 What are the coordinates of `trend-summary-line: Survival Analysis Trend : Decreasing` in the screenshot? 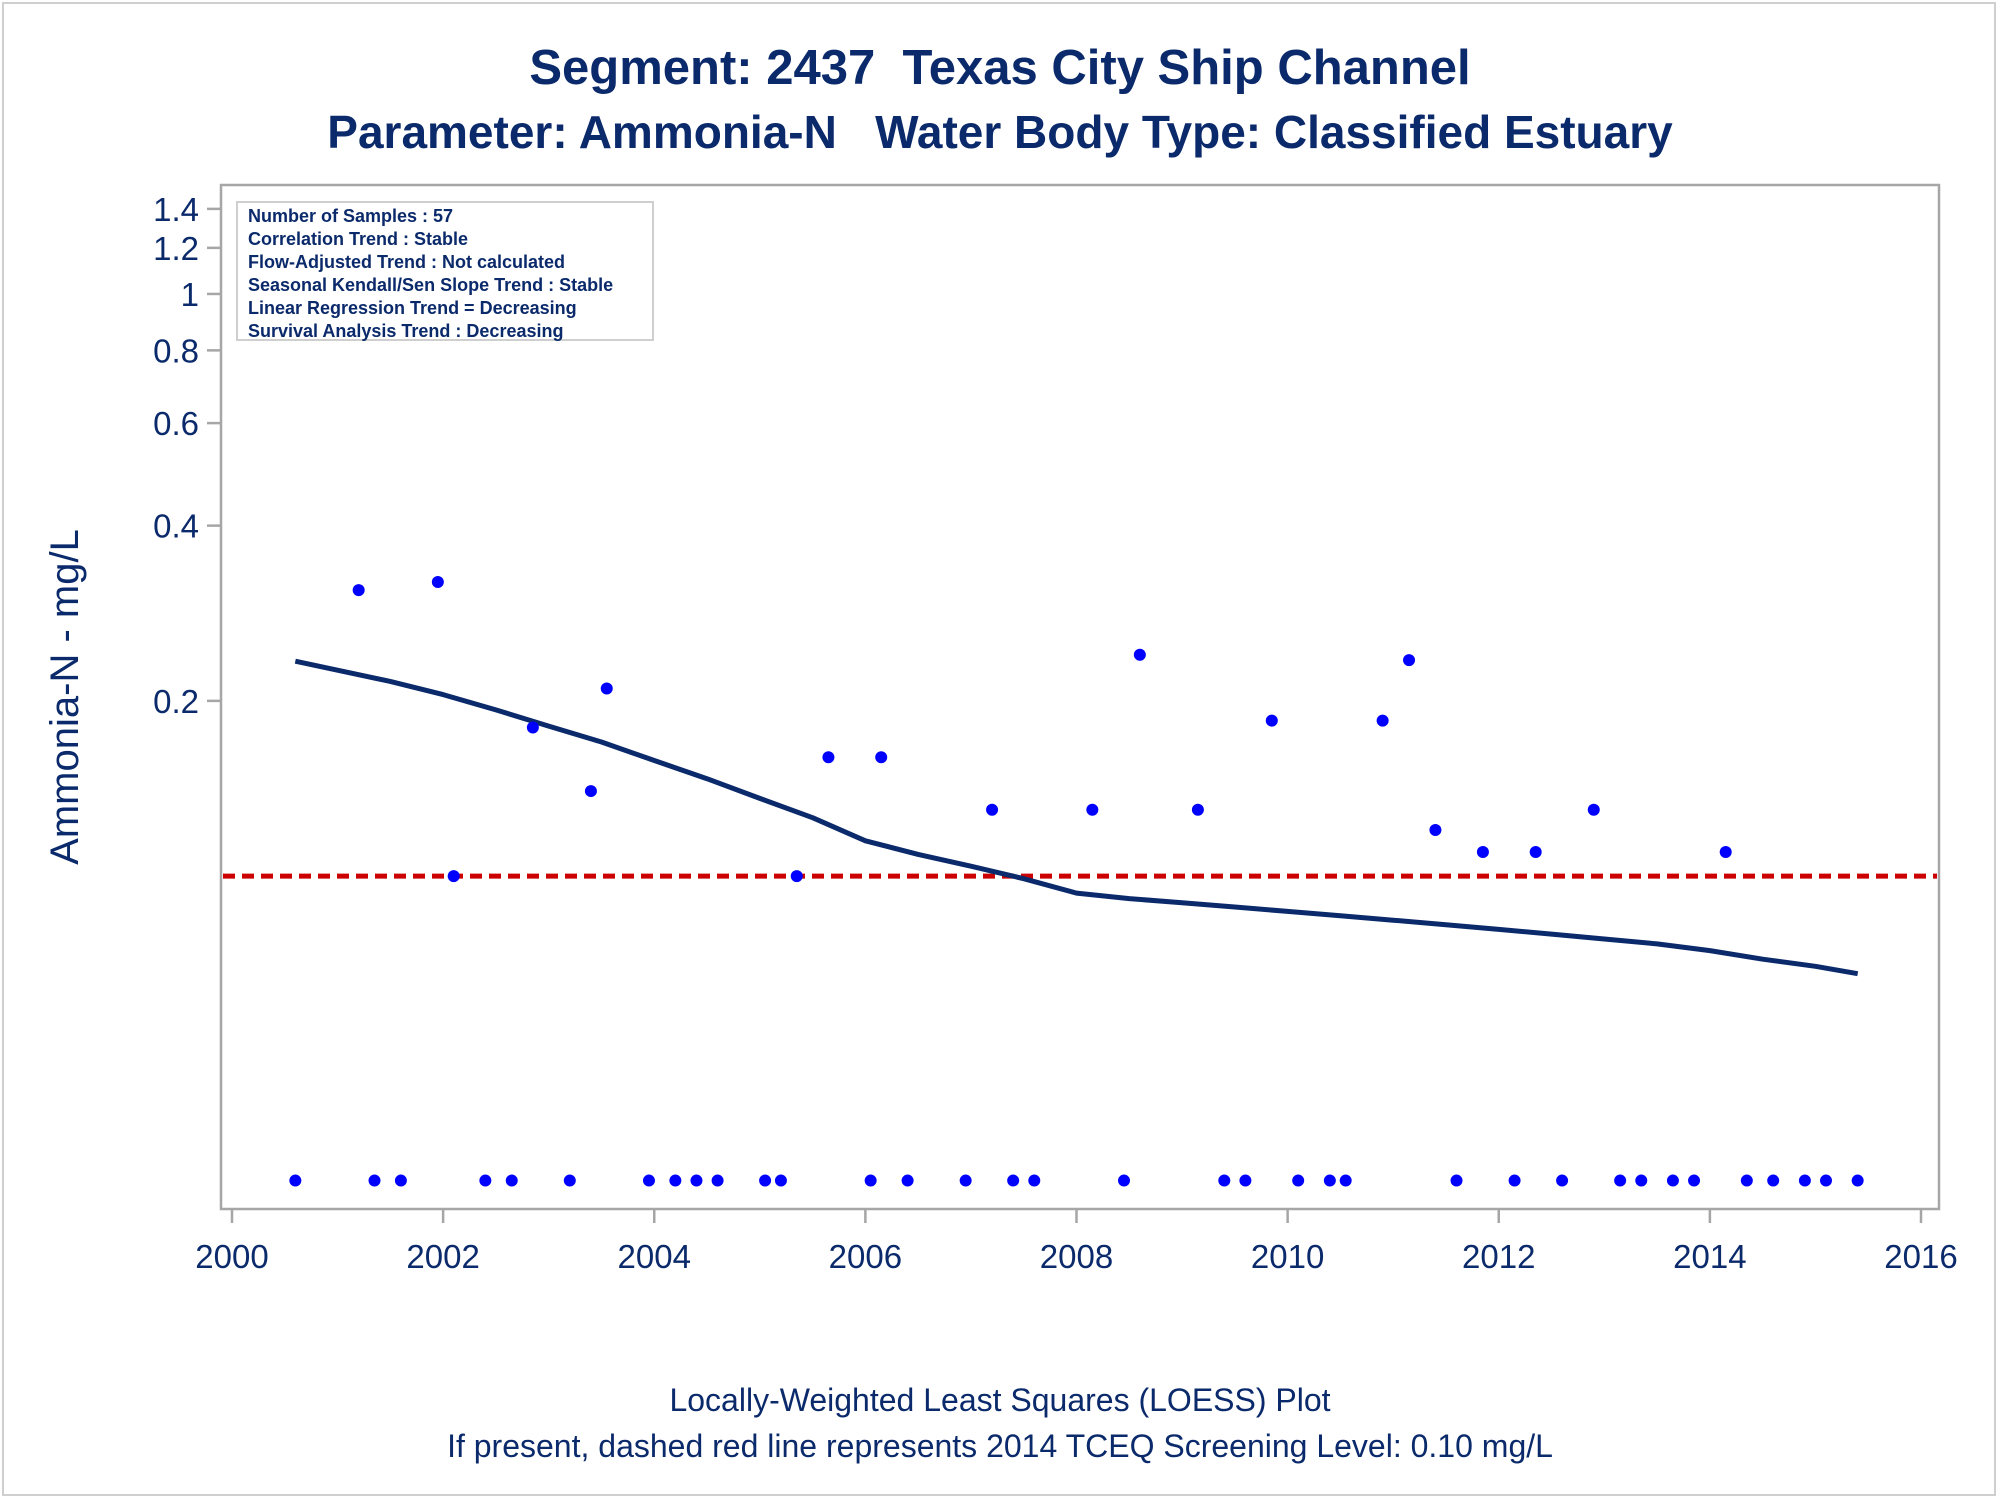 It's located at (406, 331).